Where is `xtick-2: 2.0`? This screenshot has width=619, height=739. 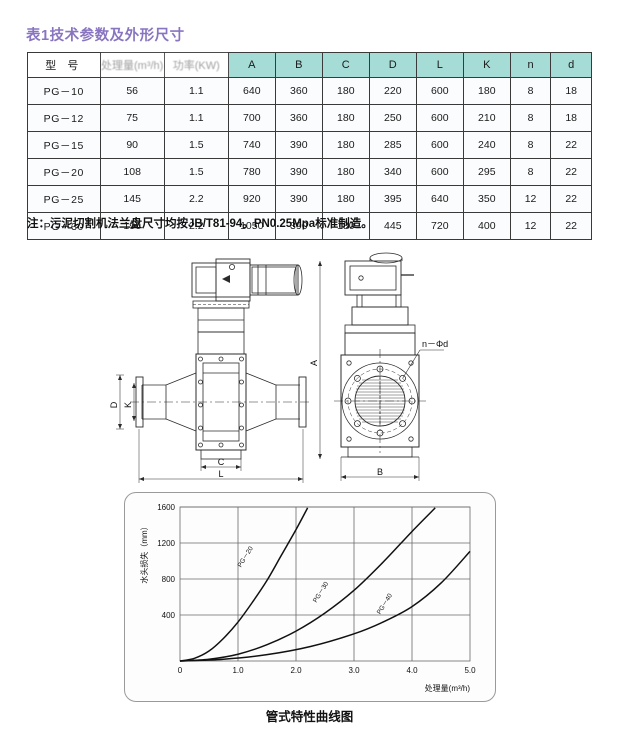 xtick-2: 2.0 is located at coordinates (296, 670).